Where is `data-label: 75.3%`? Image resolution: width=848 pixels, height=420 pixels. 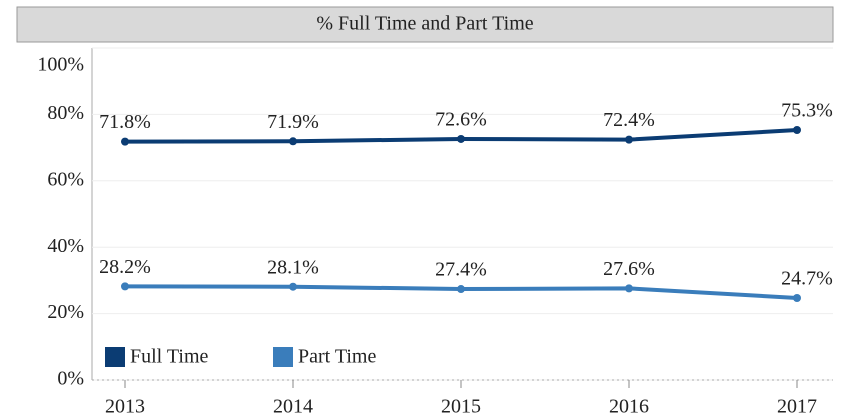 data-label: 75.3% is located at coordinates (807, 111).